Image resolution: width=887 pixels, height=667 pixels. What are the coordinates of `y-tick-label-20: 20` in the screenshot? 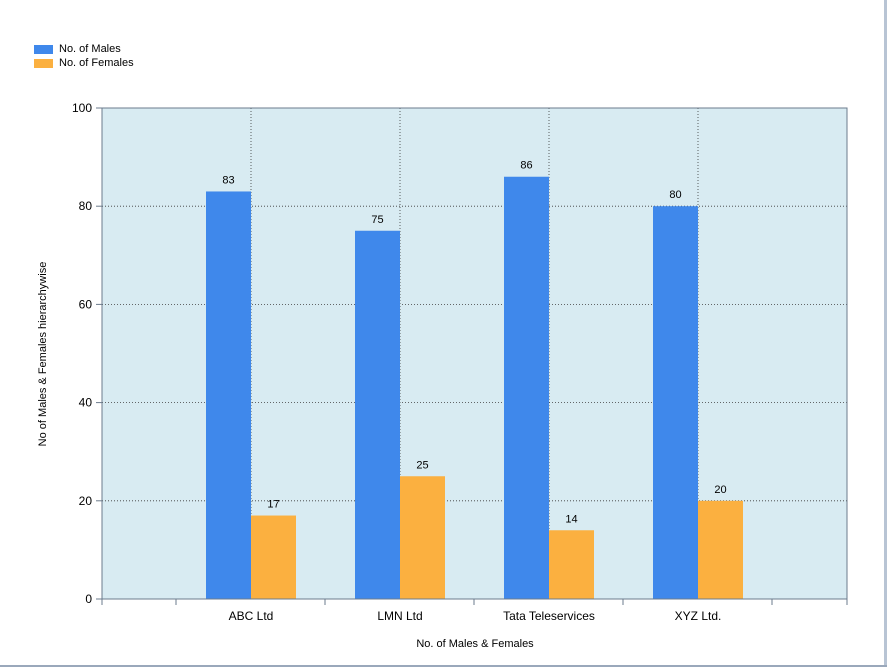 It's located at (86, 501).